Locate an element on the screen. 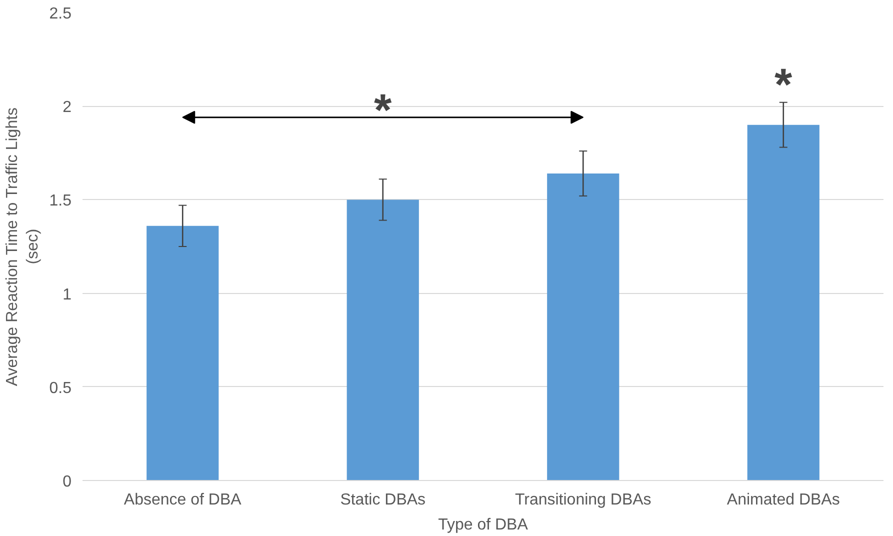  x-tick-label: Transitioning DBAs is located at coordinates (583, 500).